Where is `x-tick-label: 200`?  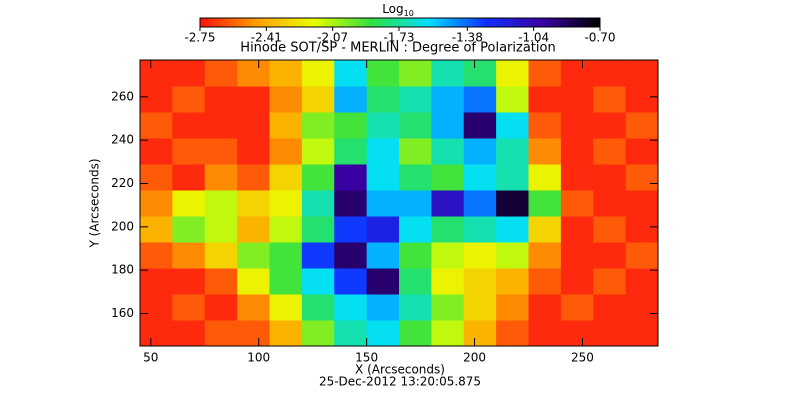 x-tick-label: 200 is located at coordinates (474, 358).